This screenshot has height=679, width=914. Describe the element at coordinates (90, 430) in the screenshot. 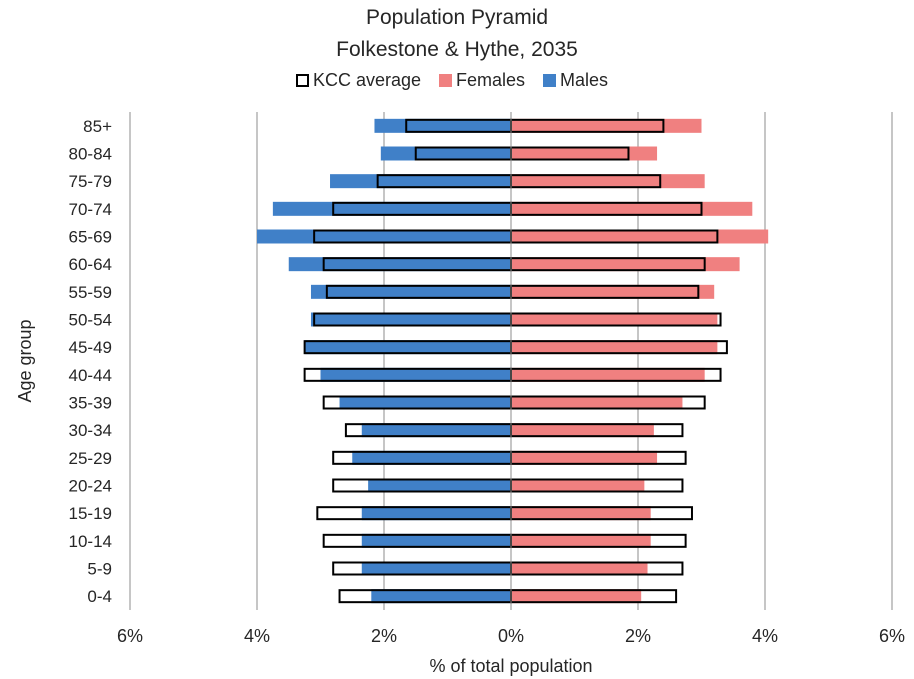

I see `y-tick-label: 30-34` at that location.